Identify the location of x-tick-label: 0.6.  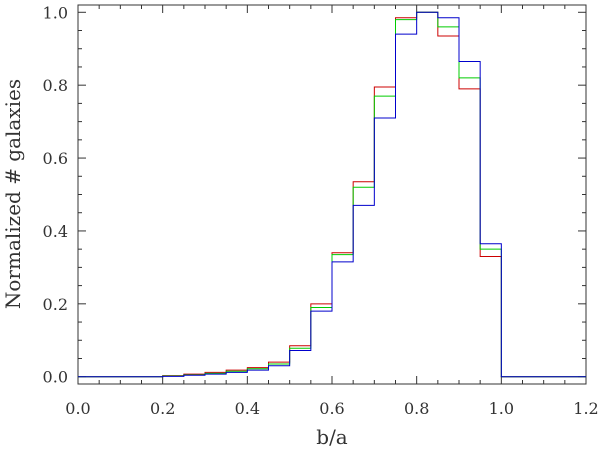
(331, 408).